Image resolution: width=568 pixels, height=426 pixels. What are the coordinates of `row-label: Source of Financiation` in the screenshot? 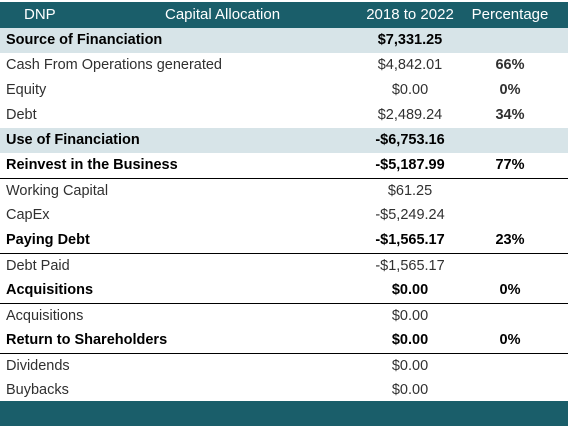 It's located at (84, 40).